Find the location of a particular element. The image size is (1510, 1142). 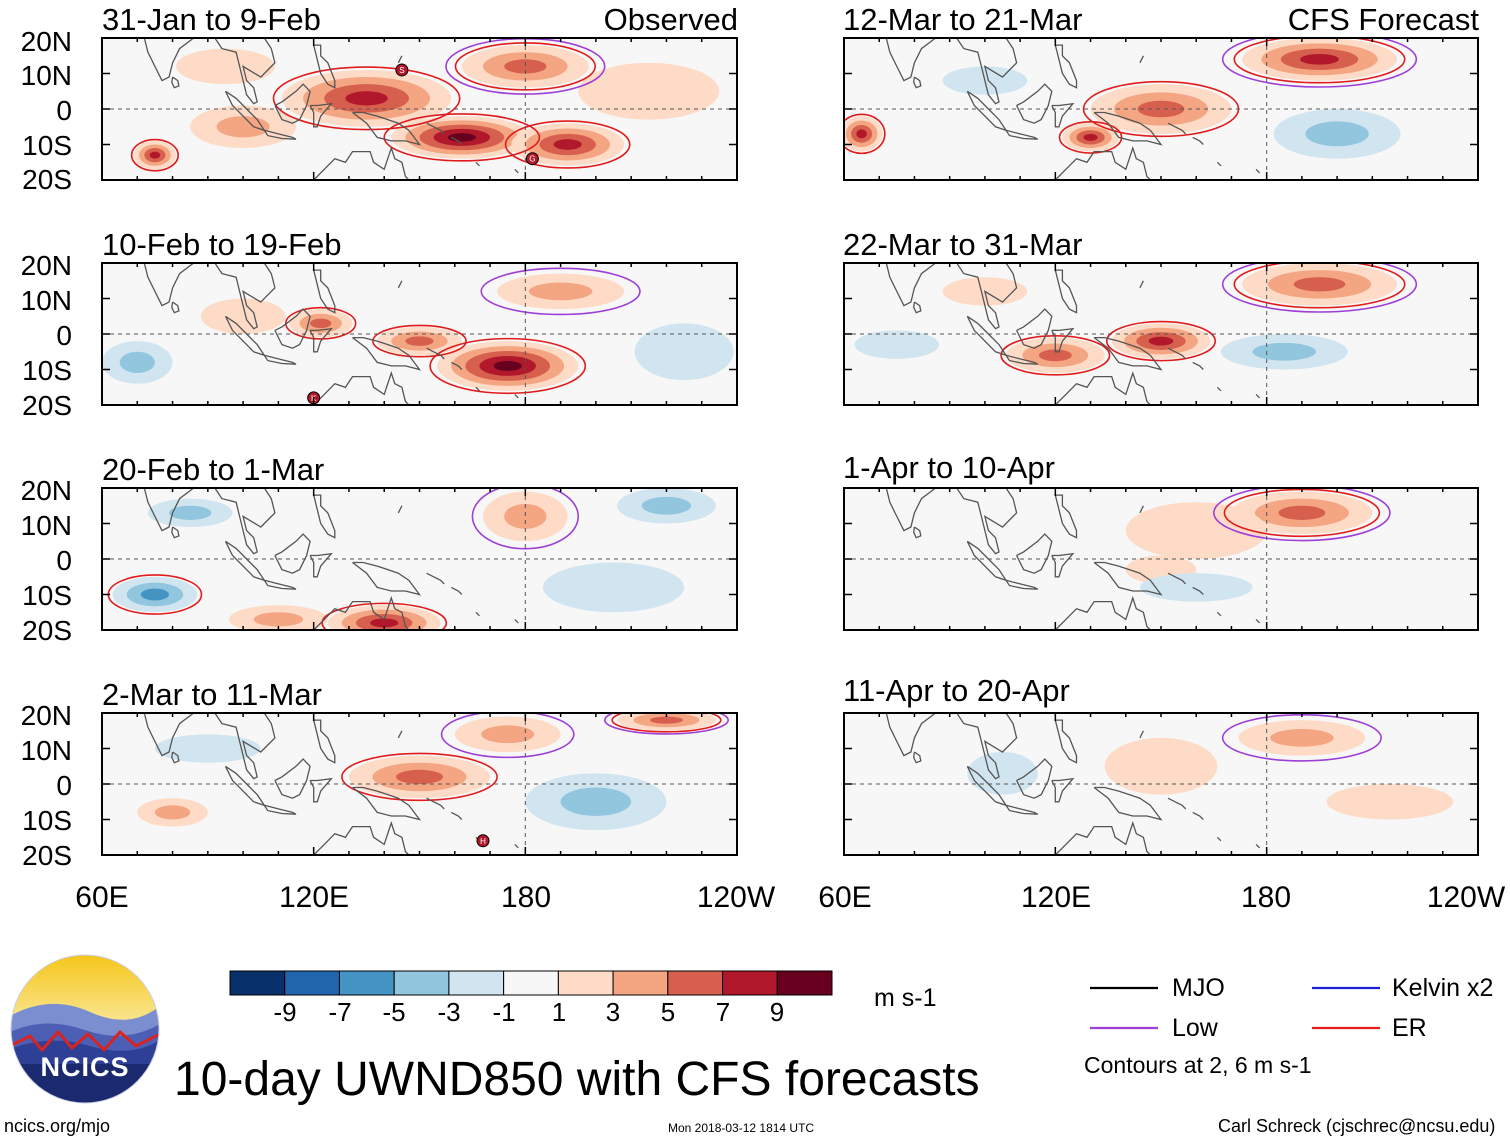

y-tick-label: 10N is located at coordinates (46, 750).